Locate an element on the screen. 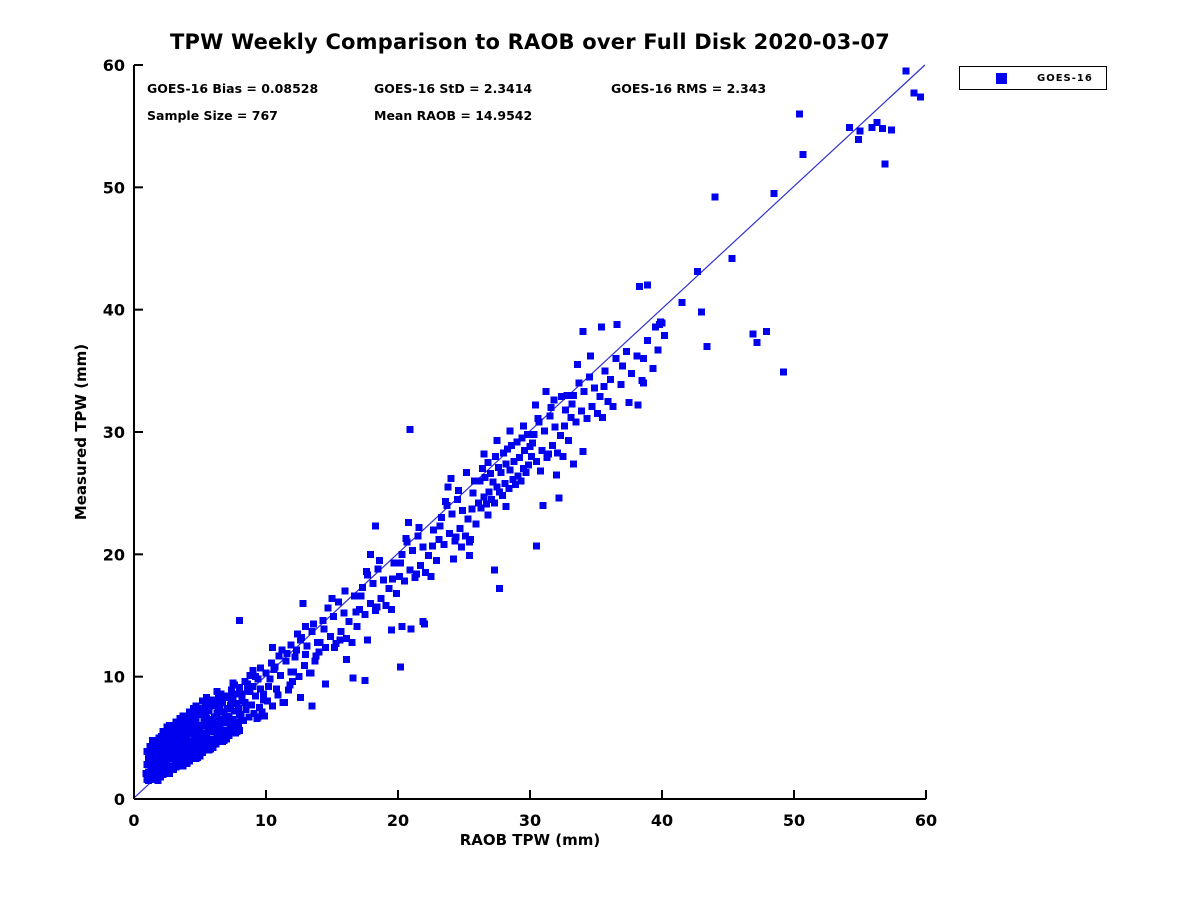 This screenshot has height=900, width=1200. y-axis-label: Measured TPW (mm) is located at coordinates (81, 432).